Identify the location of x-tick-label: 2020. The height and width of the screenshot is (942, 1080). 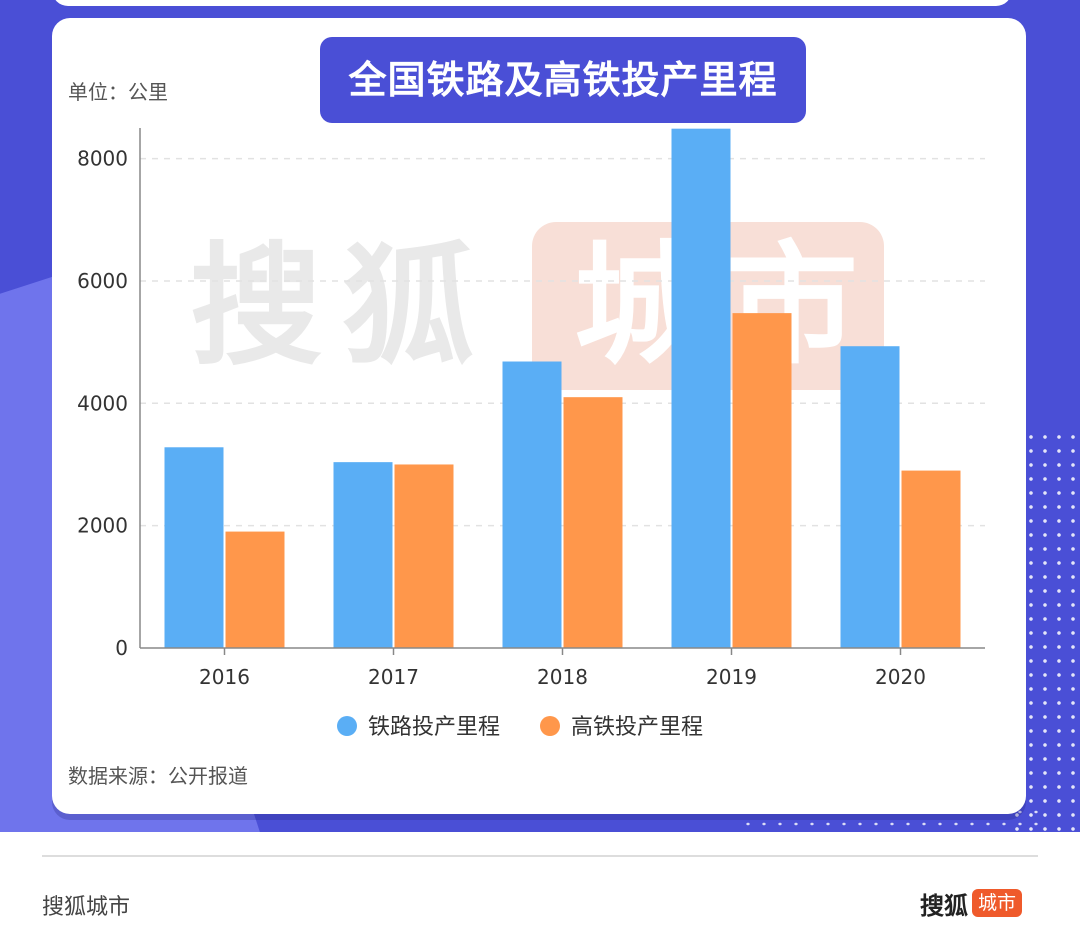
(900, 677).